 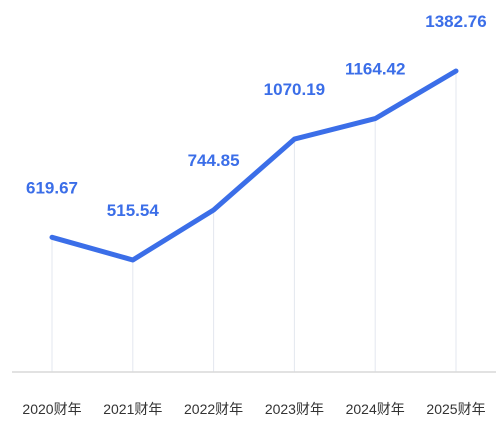 What do you see at coordinates (375, 409) in the screenshot?
I see `x-tick-label: 2024财年` at bounding box center [375, 409].